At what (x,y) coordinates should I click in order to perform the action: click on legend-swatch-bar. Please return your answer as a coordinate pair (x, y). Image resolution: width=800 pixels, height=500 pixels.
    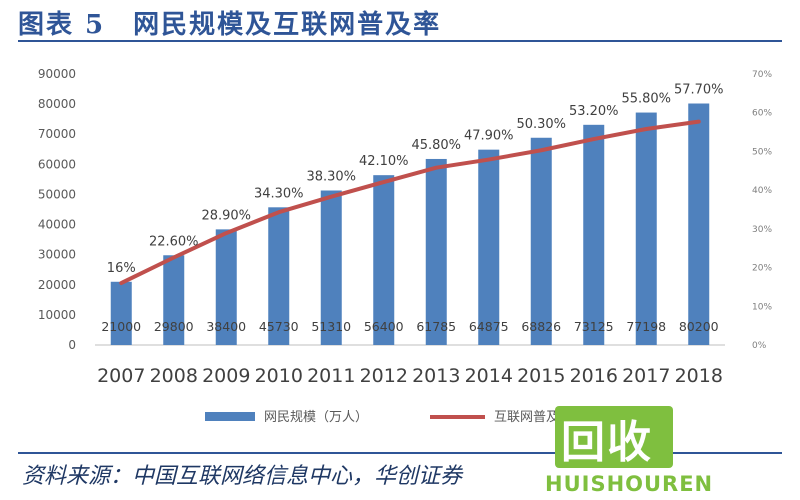
    Looking at the image, I should click on (230, 416).